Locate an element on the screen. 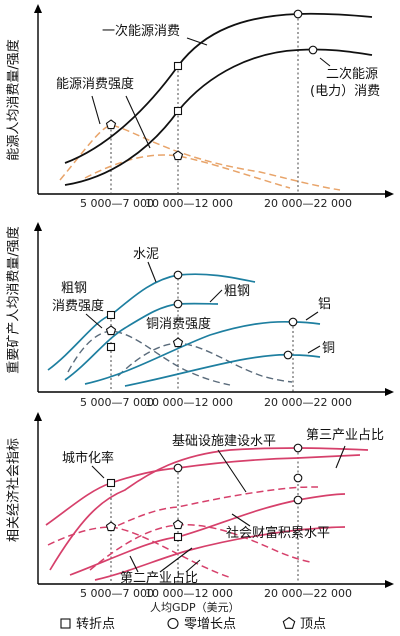 Image resolution: width=400 pixels, height=636 pixels. aluminum-label: 铝 is located at coordinates (324, 304).